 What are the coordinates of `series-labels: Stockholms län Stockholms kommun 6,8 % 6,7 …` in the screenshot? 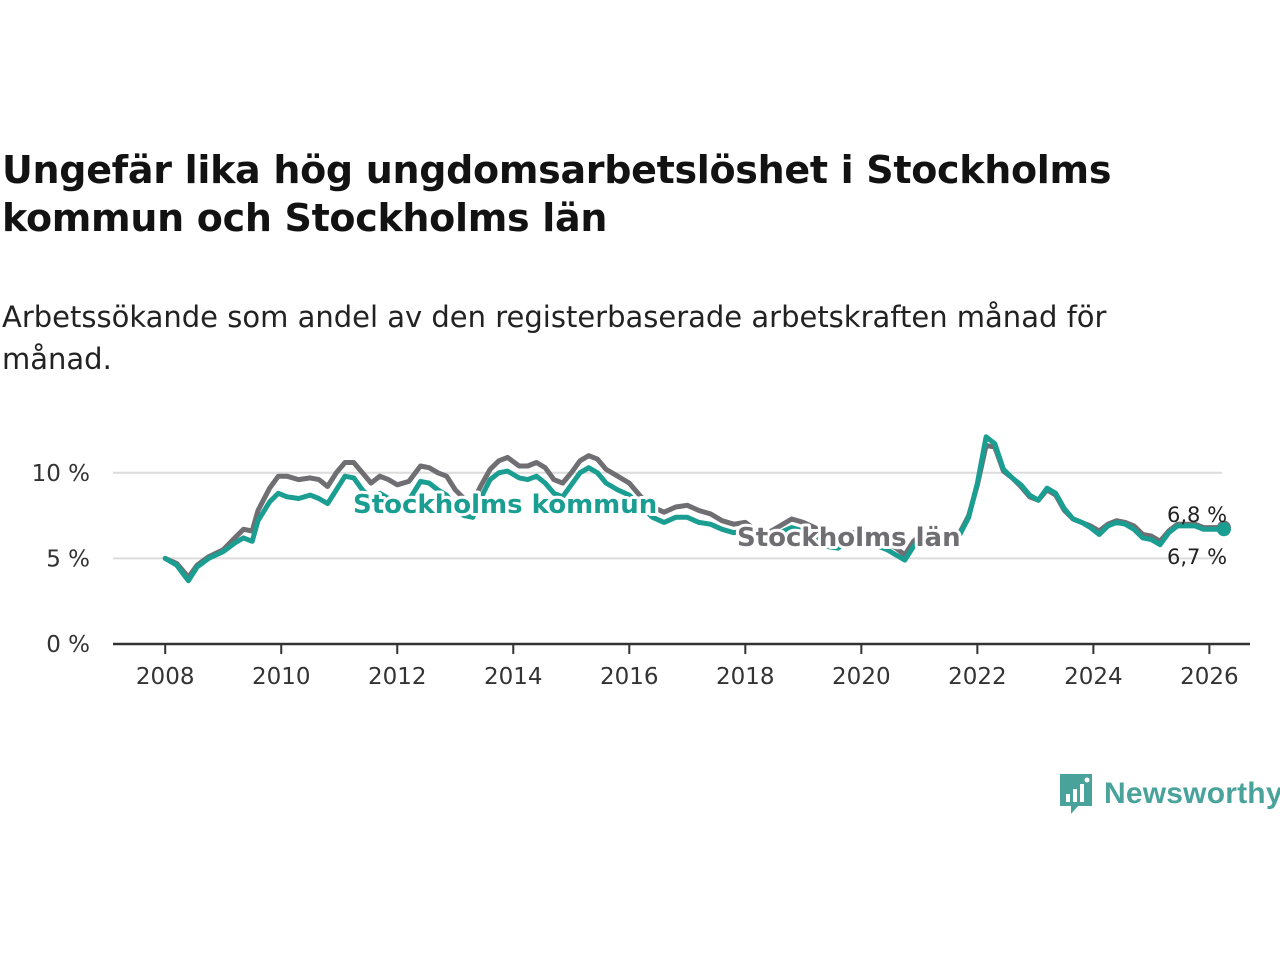 It's located at (788, 528).